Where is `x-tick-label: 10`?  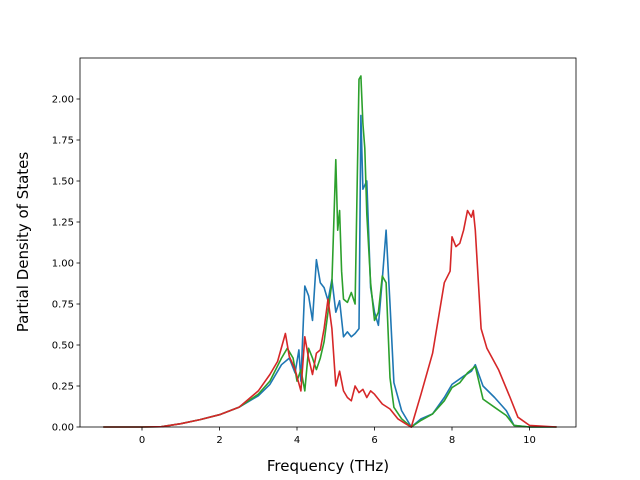 x-tick-label: 10 is located at coordinates (529, 440).